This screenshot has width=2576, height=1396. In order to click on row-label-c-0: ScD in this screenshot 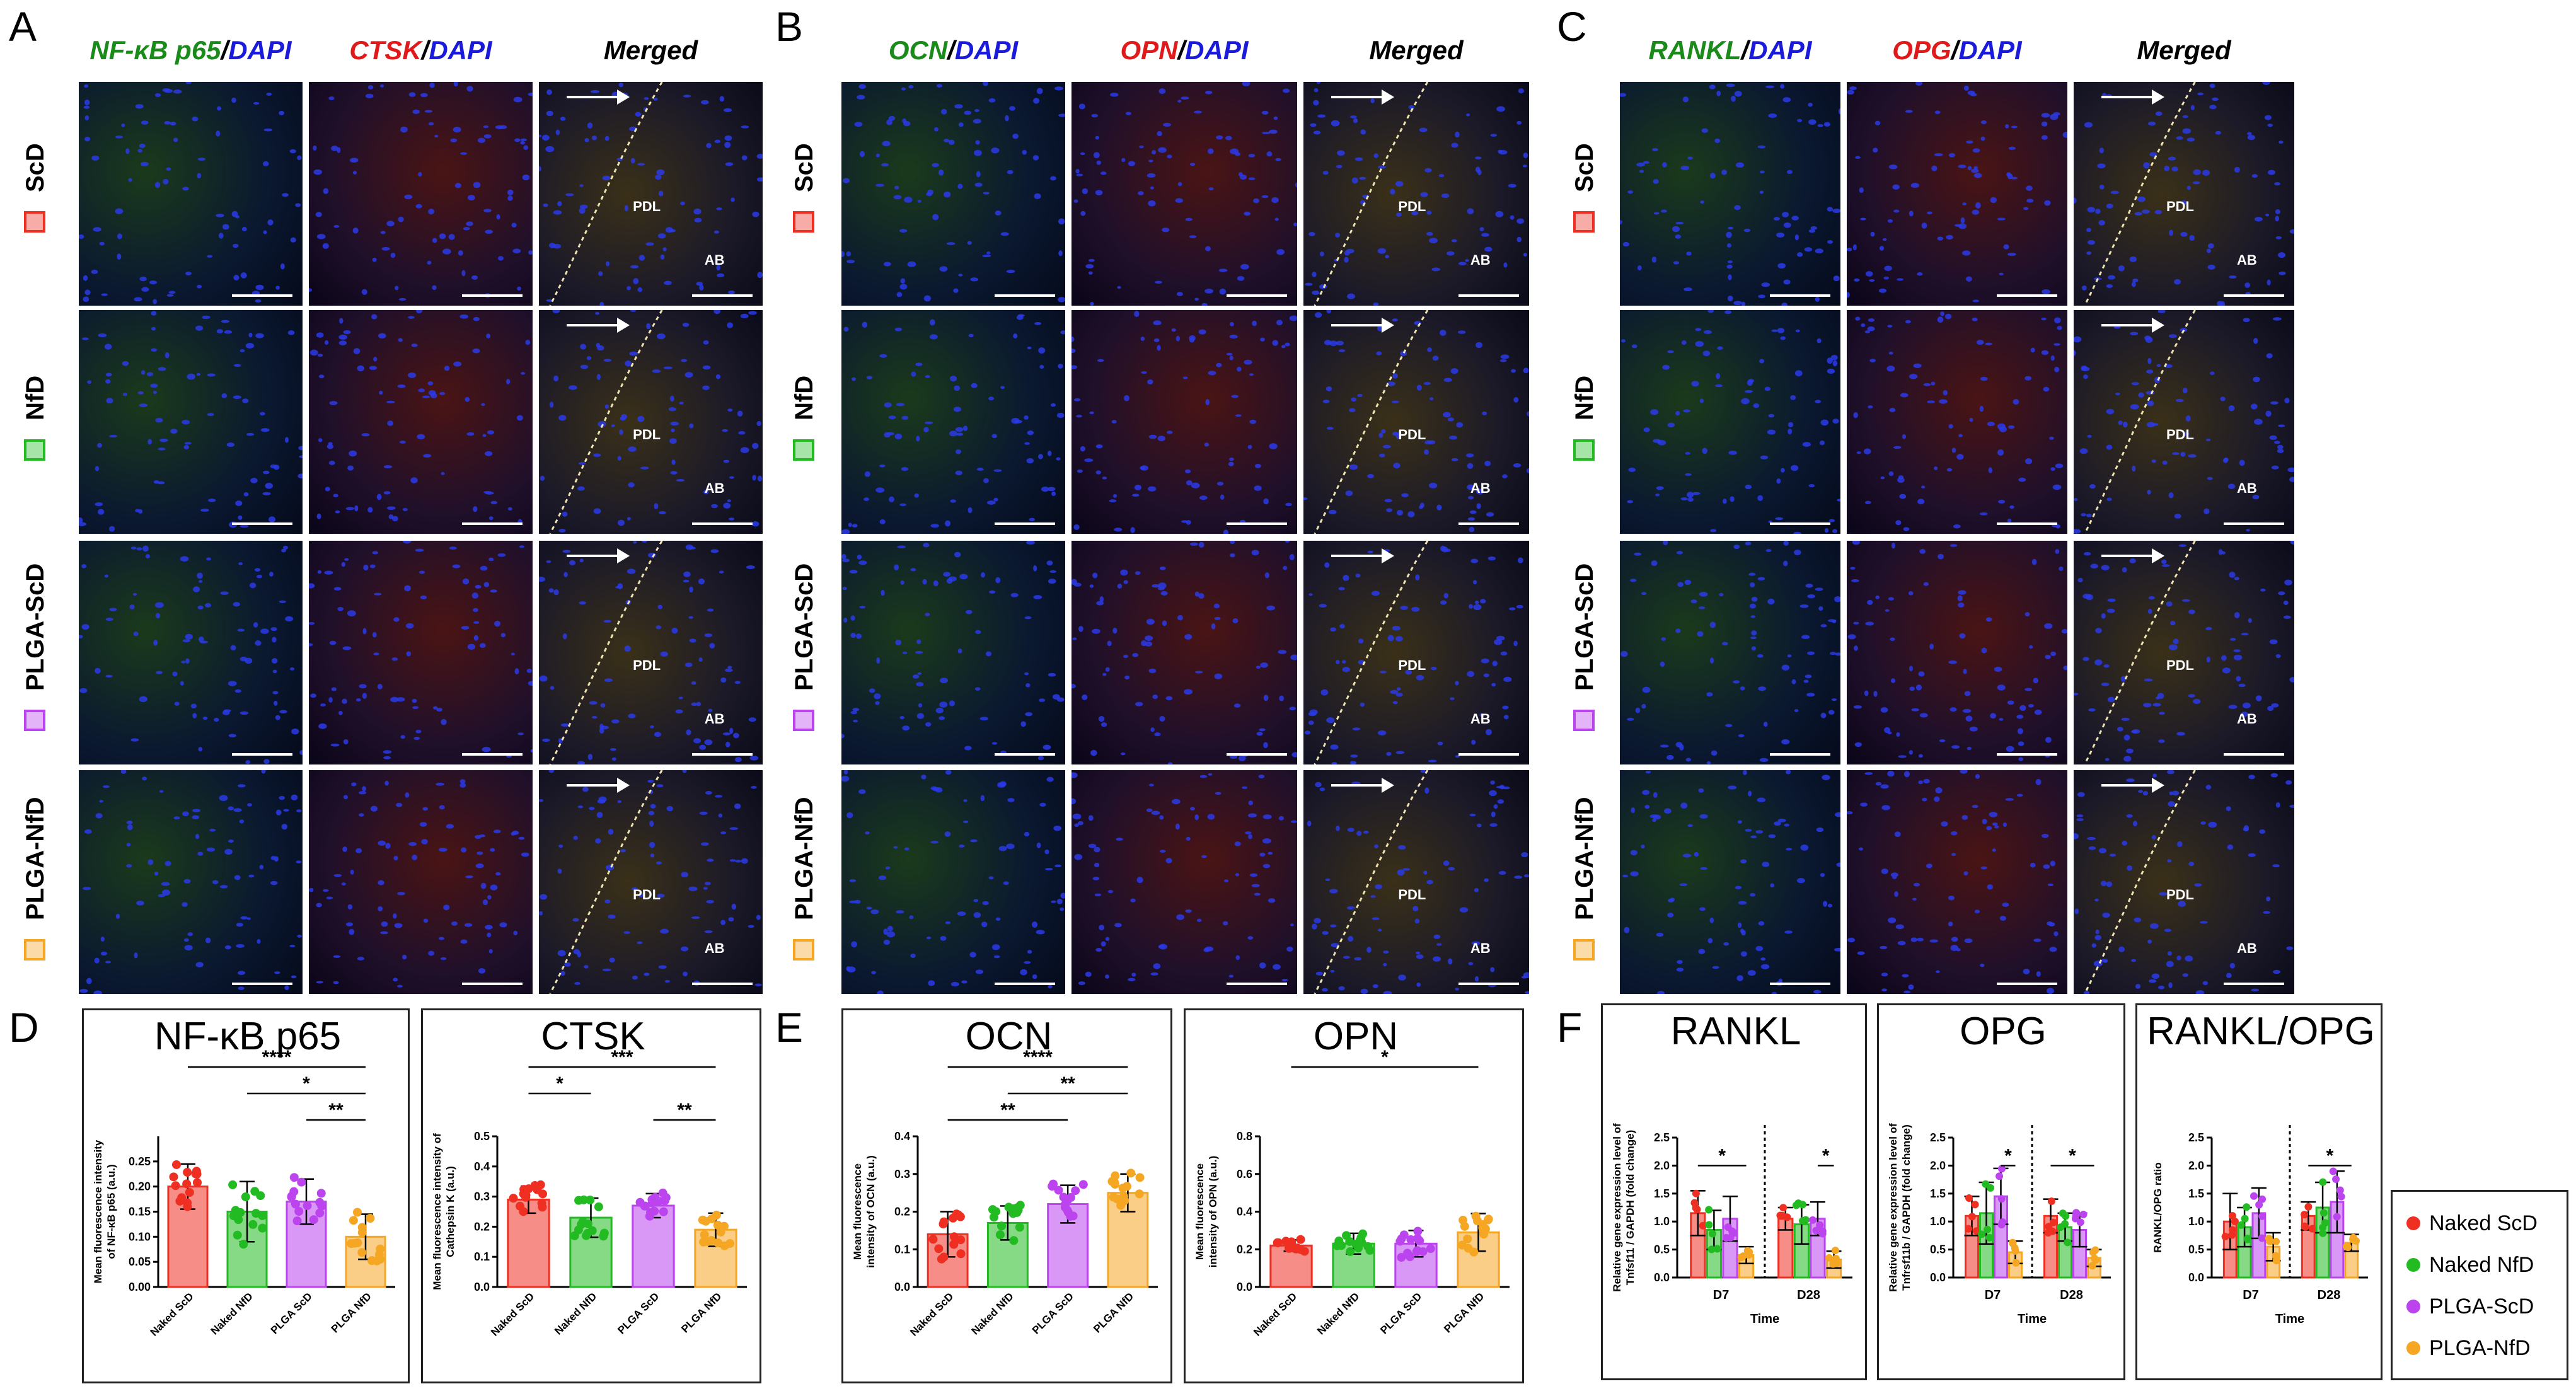, I will do `click(1584, 168)`.